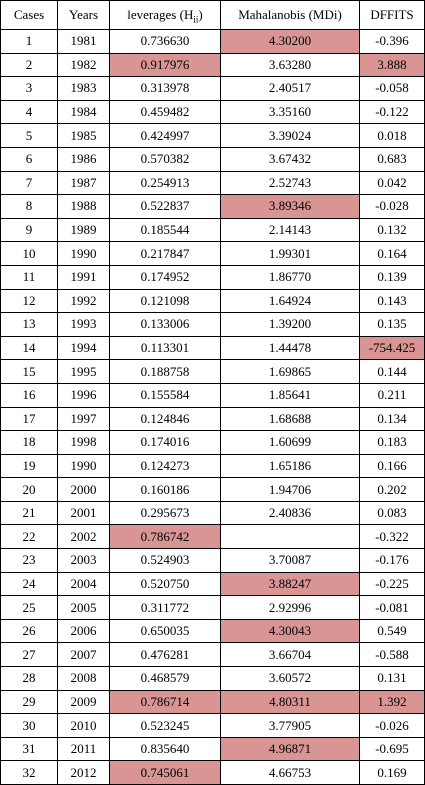 This screenshot has width=425, height=785. Describe the element at coordinates (83, 301) in the screenshot. I see `year-cell: 1992` at that location.